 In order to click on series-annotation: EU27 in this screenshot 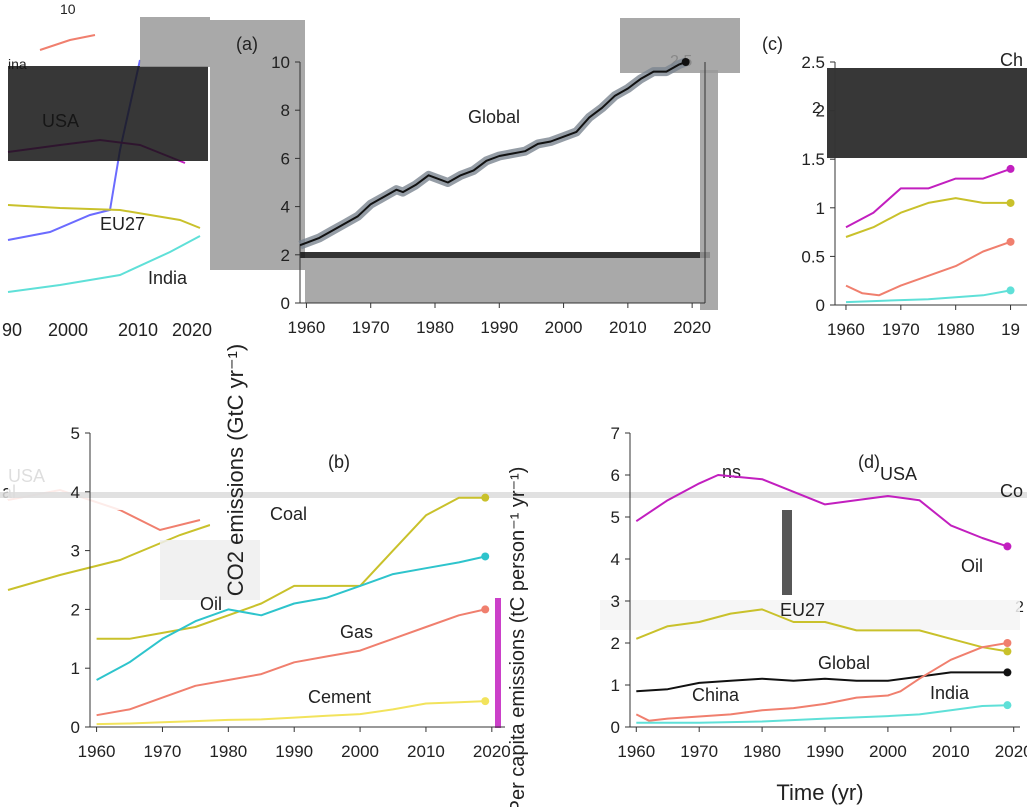, I will do `click(802, 610)`.